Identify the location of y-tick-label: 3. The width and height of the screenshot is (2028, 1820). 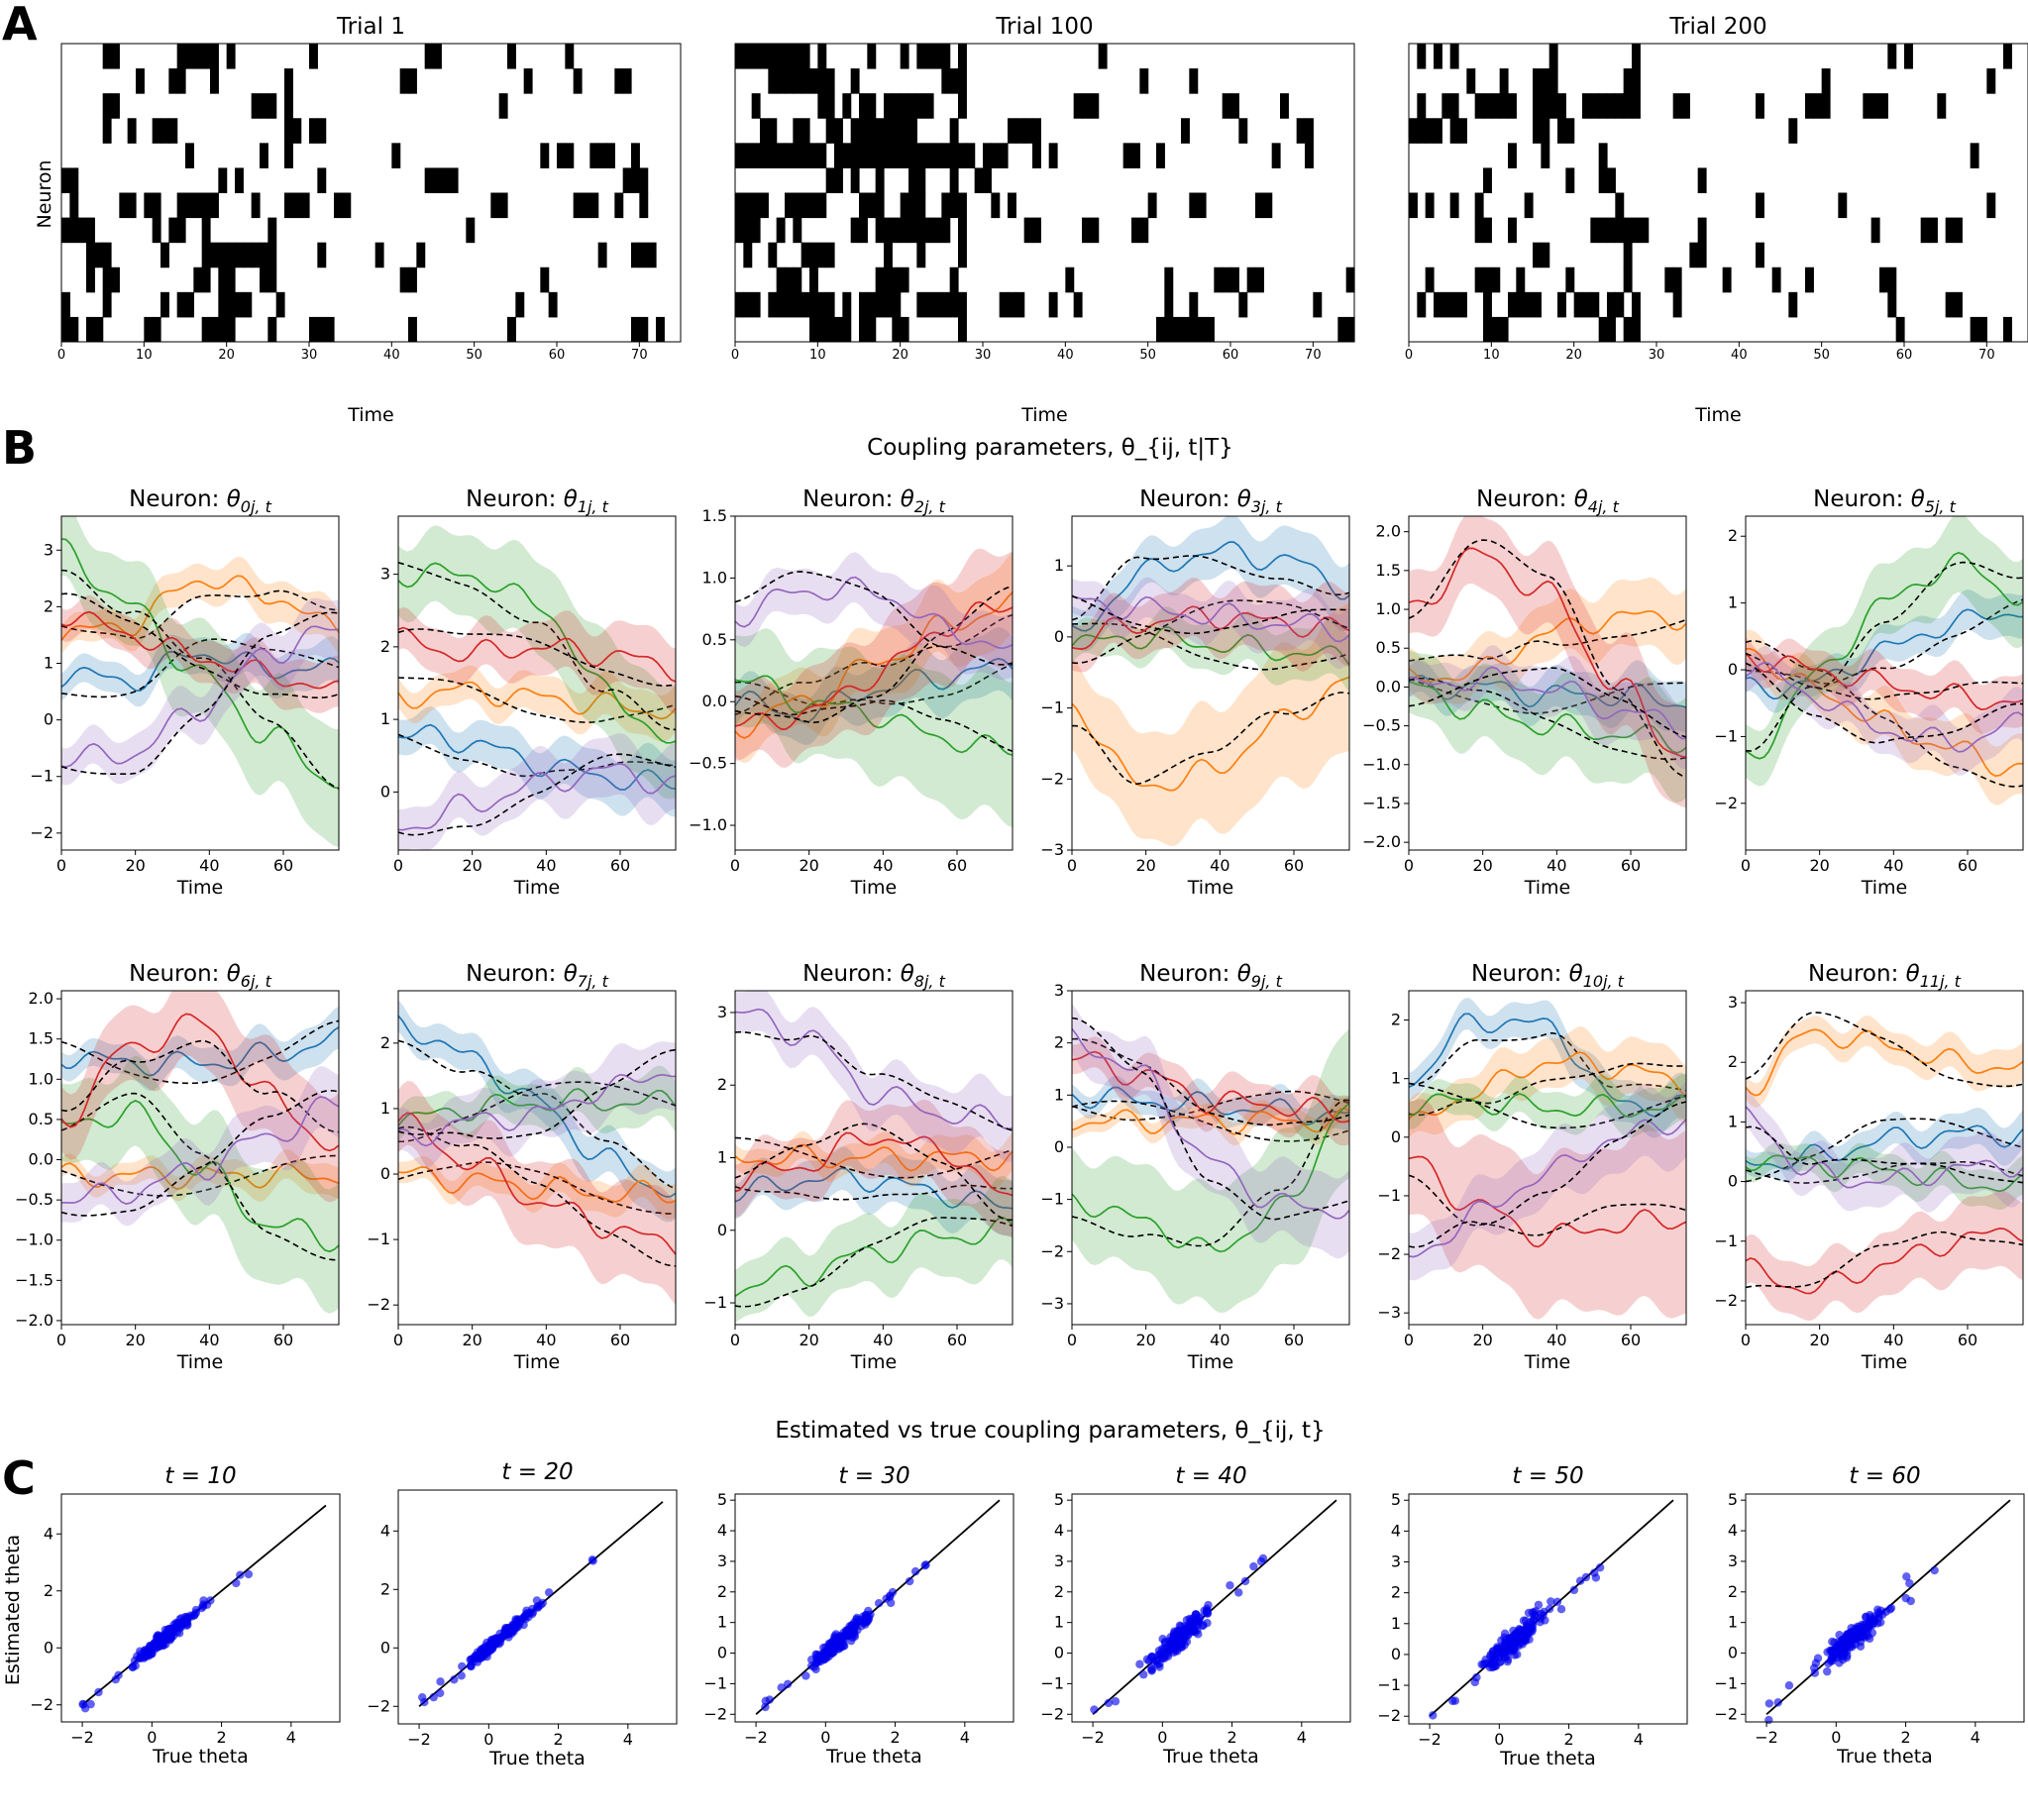
(1396, 1561).